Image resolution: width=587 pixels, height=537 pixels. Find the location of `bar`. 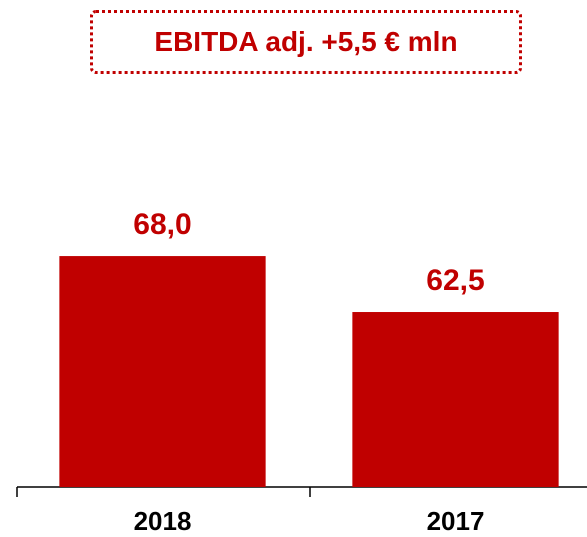

bar is located at coordinates (455, 399).